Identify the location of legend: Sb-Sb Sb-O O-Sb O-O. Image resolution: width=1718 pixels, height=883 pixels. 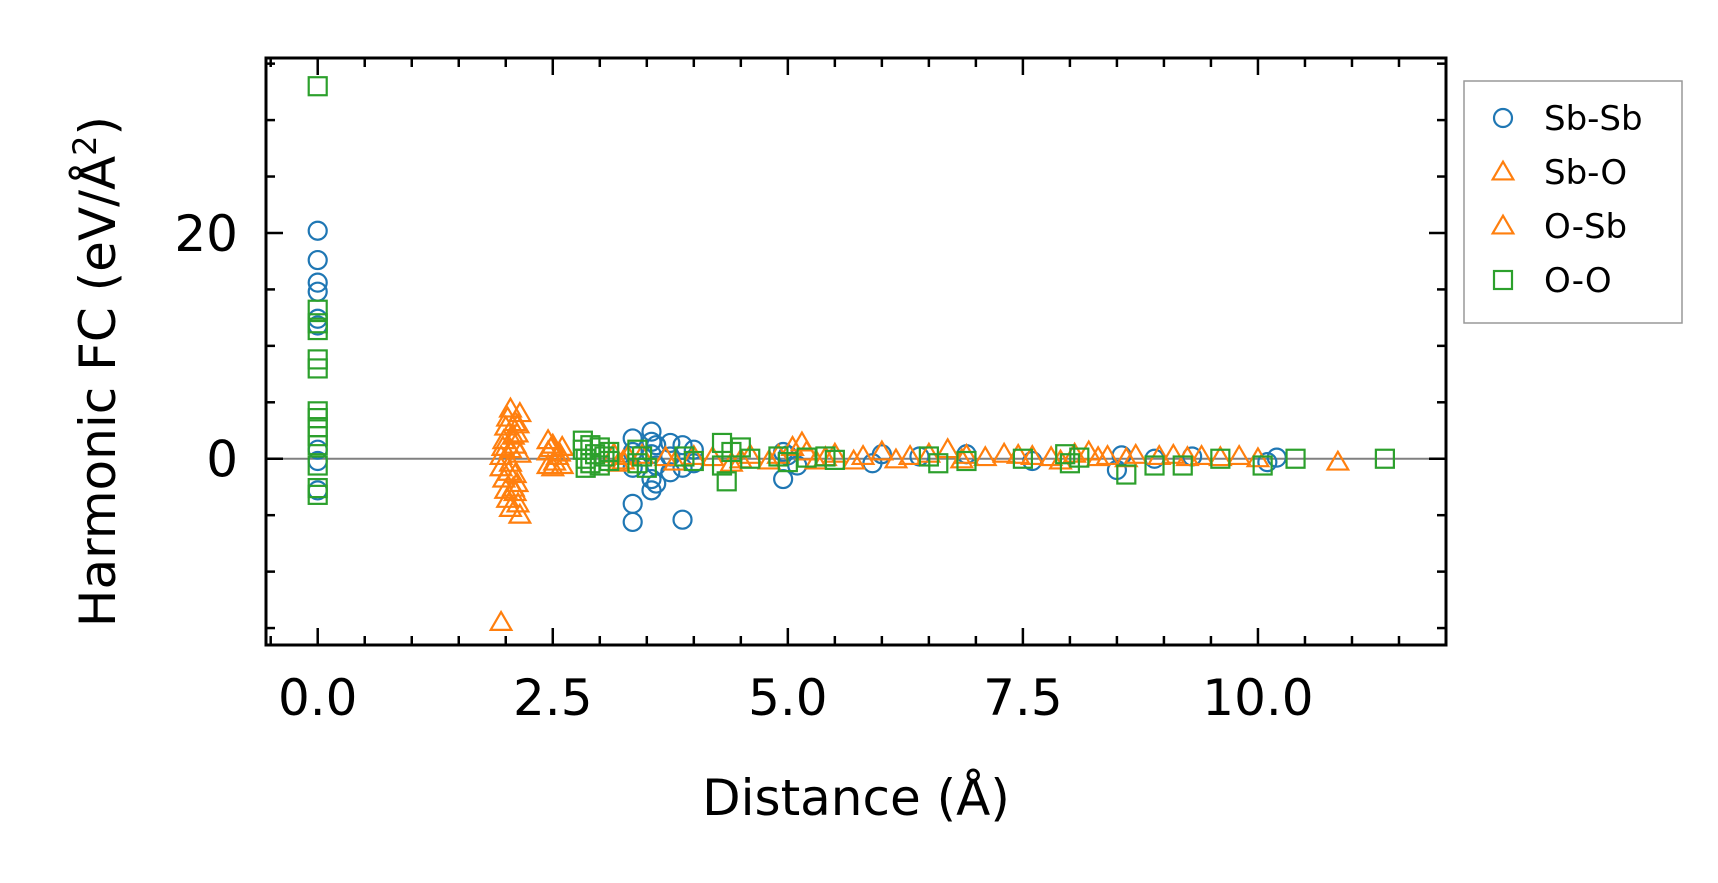
(1573, 202).